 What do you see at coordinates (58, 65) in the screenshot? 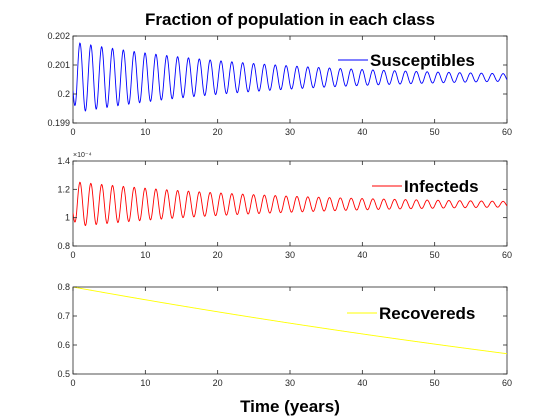
I see `susceptibles-y-tick-label: 0.201` at bounding box center [58, 65].